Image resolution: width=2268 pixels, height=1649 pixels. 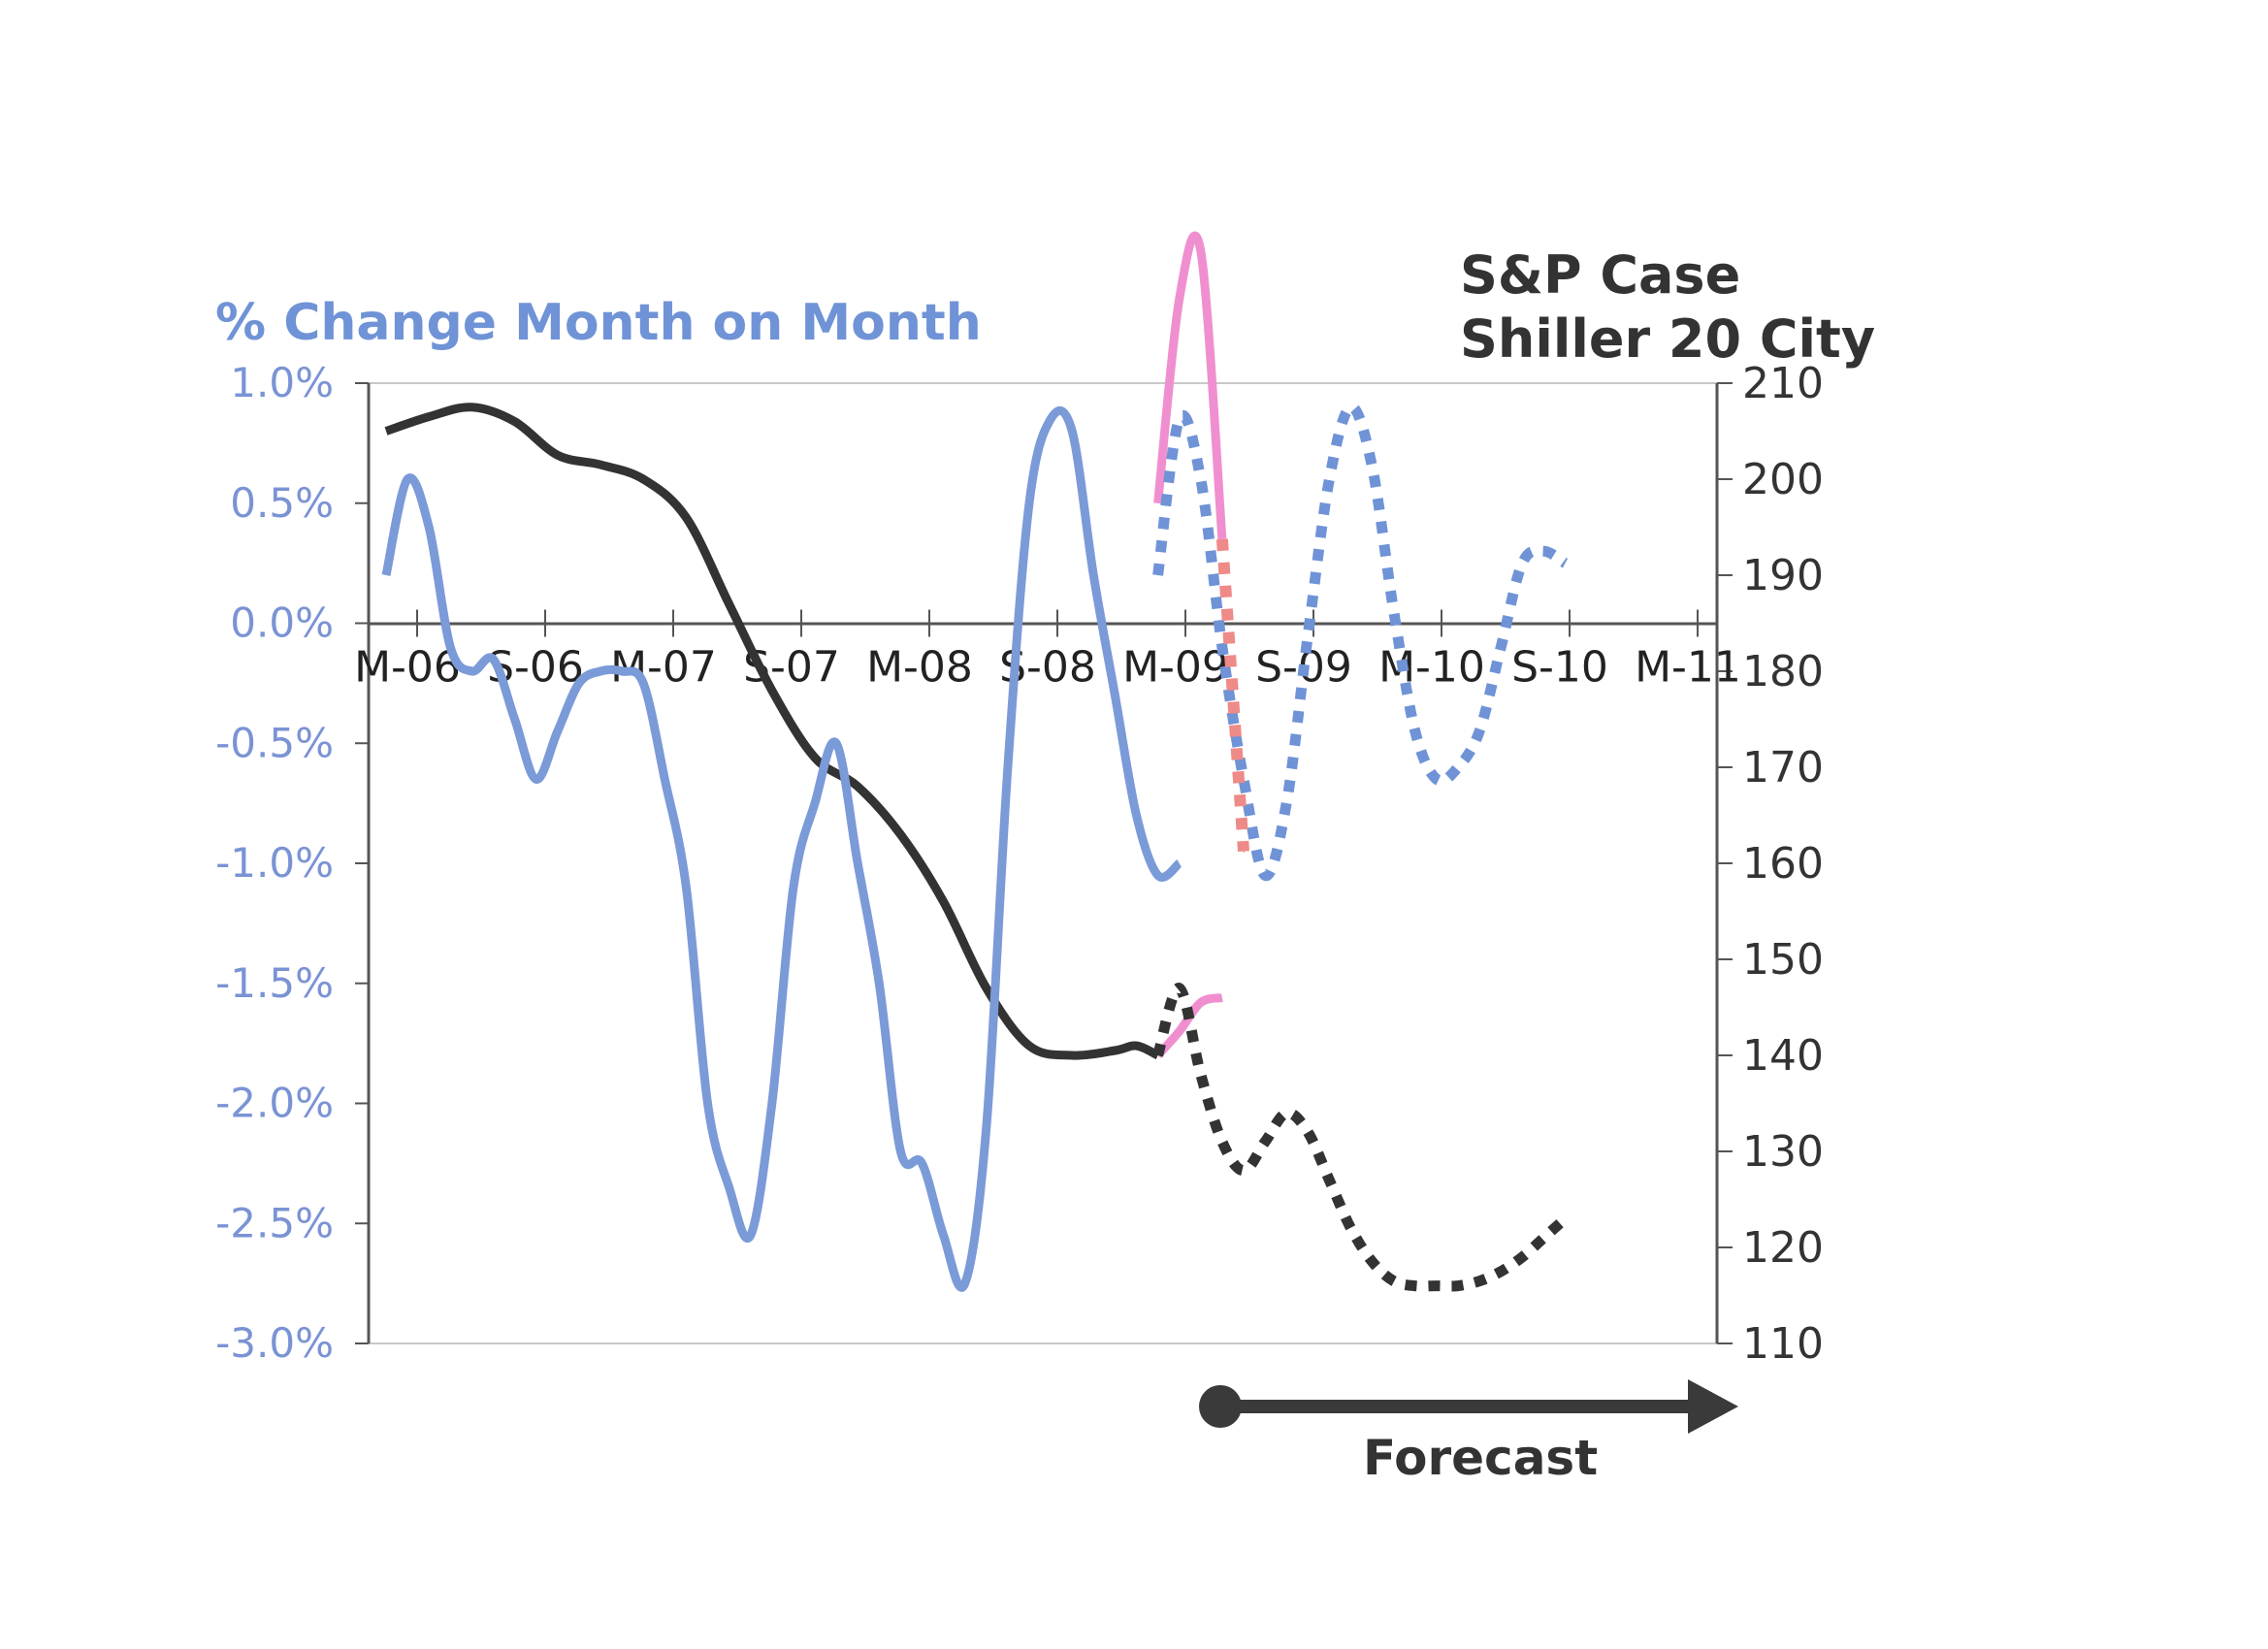 What do you see at coordinates (1190, 385) in the screenshot?
I see `pct-change-revised-line` at bounding box center [1190, 385].